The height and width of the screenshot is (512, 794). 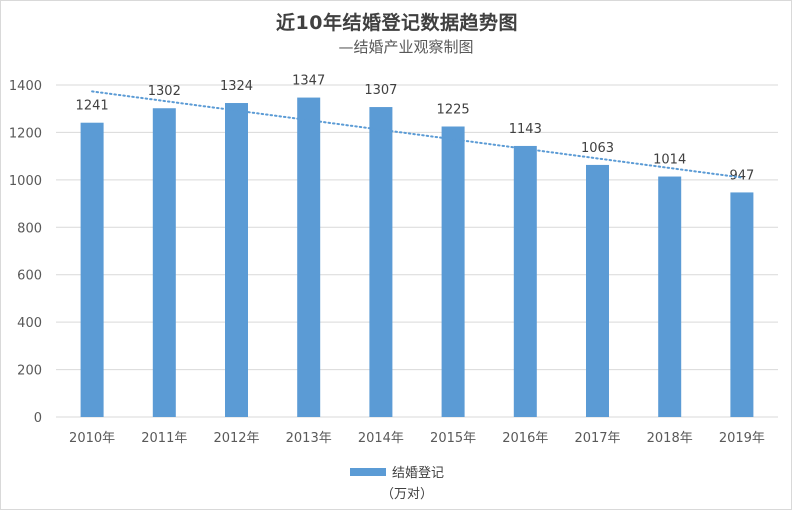 I want to click on data-label: 1347, so click(x=308, y=81).